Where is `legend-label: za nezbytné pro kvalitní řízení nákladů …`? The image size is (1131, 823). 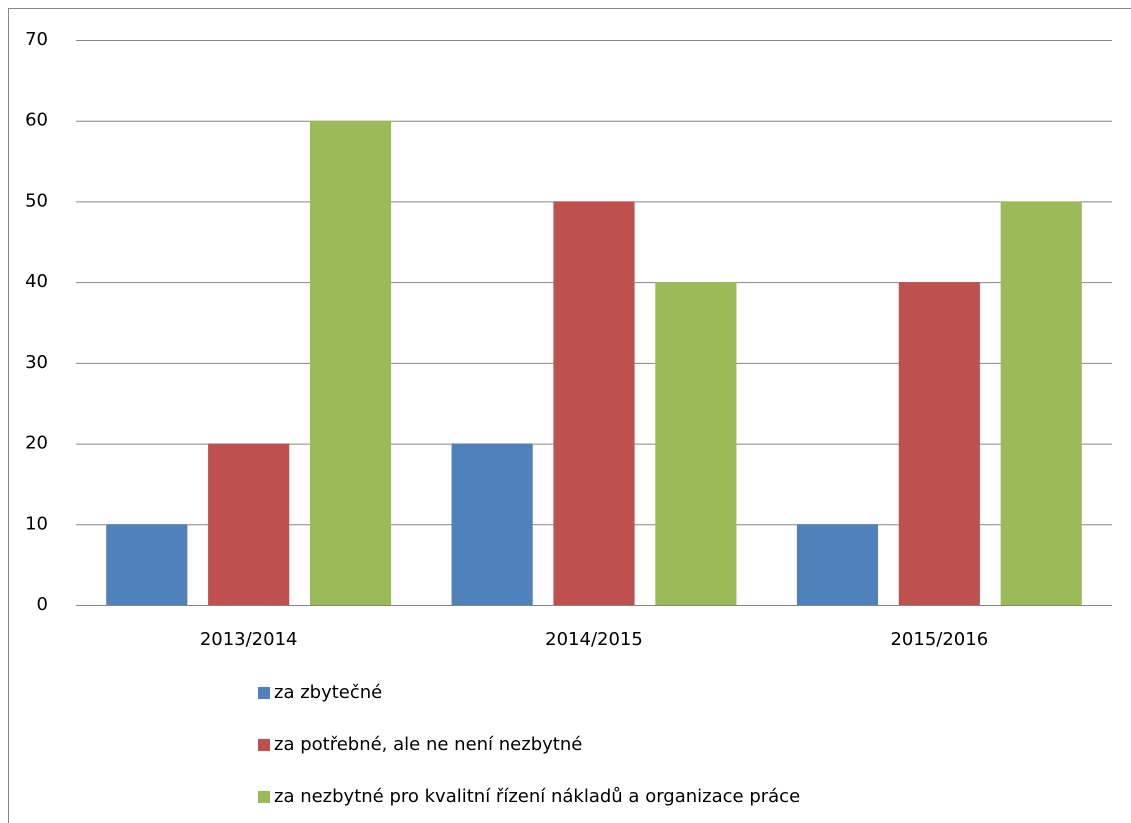 legend-label: za nezbytné pro kvalitní řízení nákladů … is located at coordinates (537, 796).